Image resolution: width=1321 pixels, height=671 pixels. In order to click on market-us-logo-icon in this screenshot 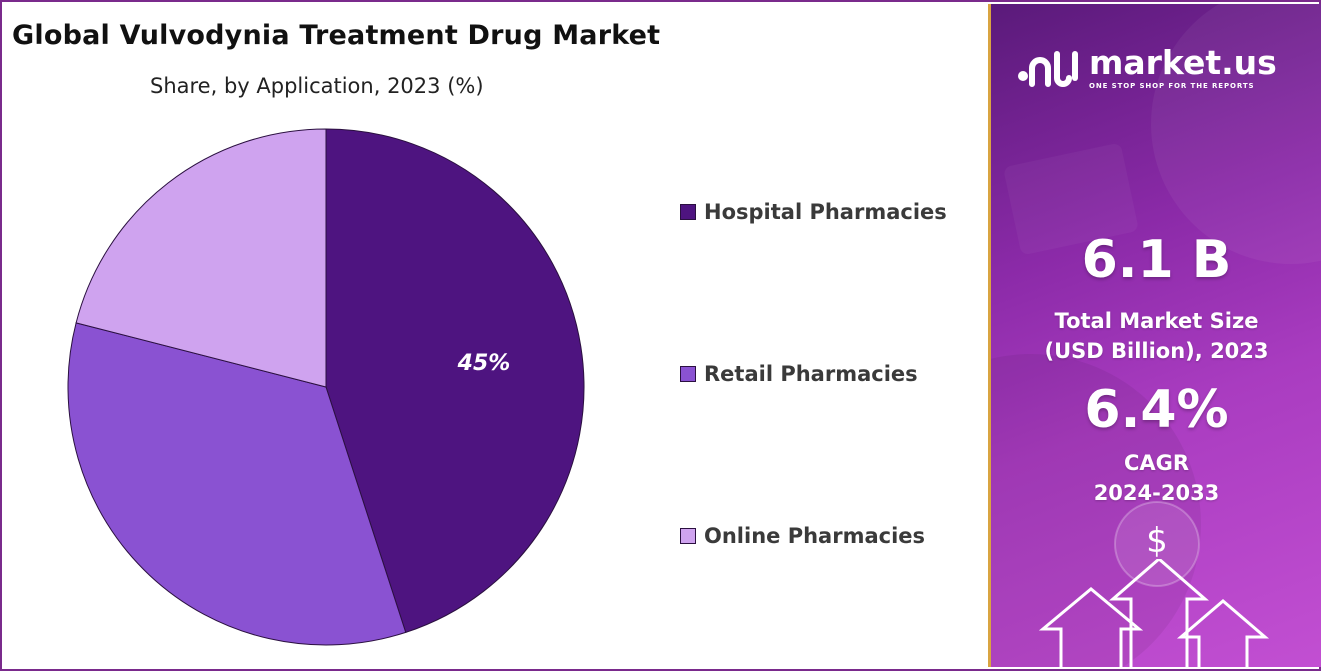, I will do `click(1048, 69)`.